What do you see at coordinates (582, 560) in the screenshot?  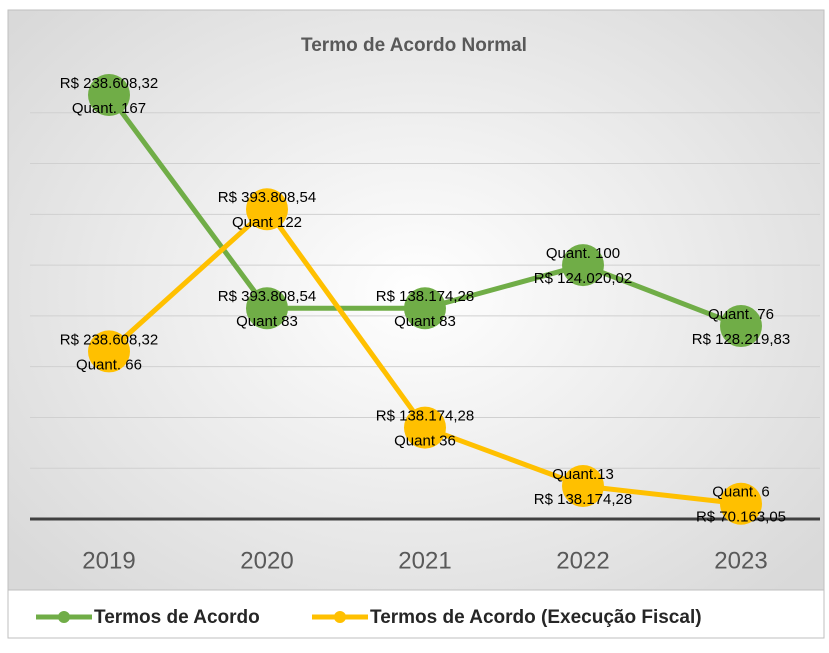 I see `x-tick-label: 2022` at bounding box center [582, 560].